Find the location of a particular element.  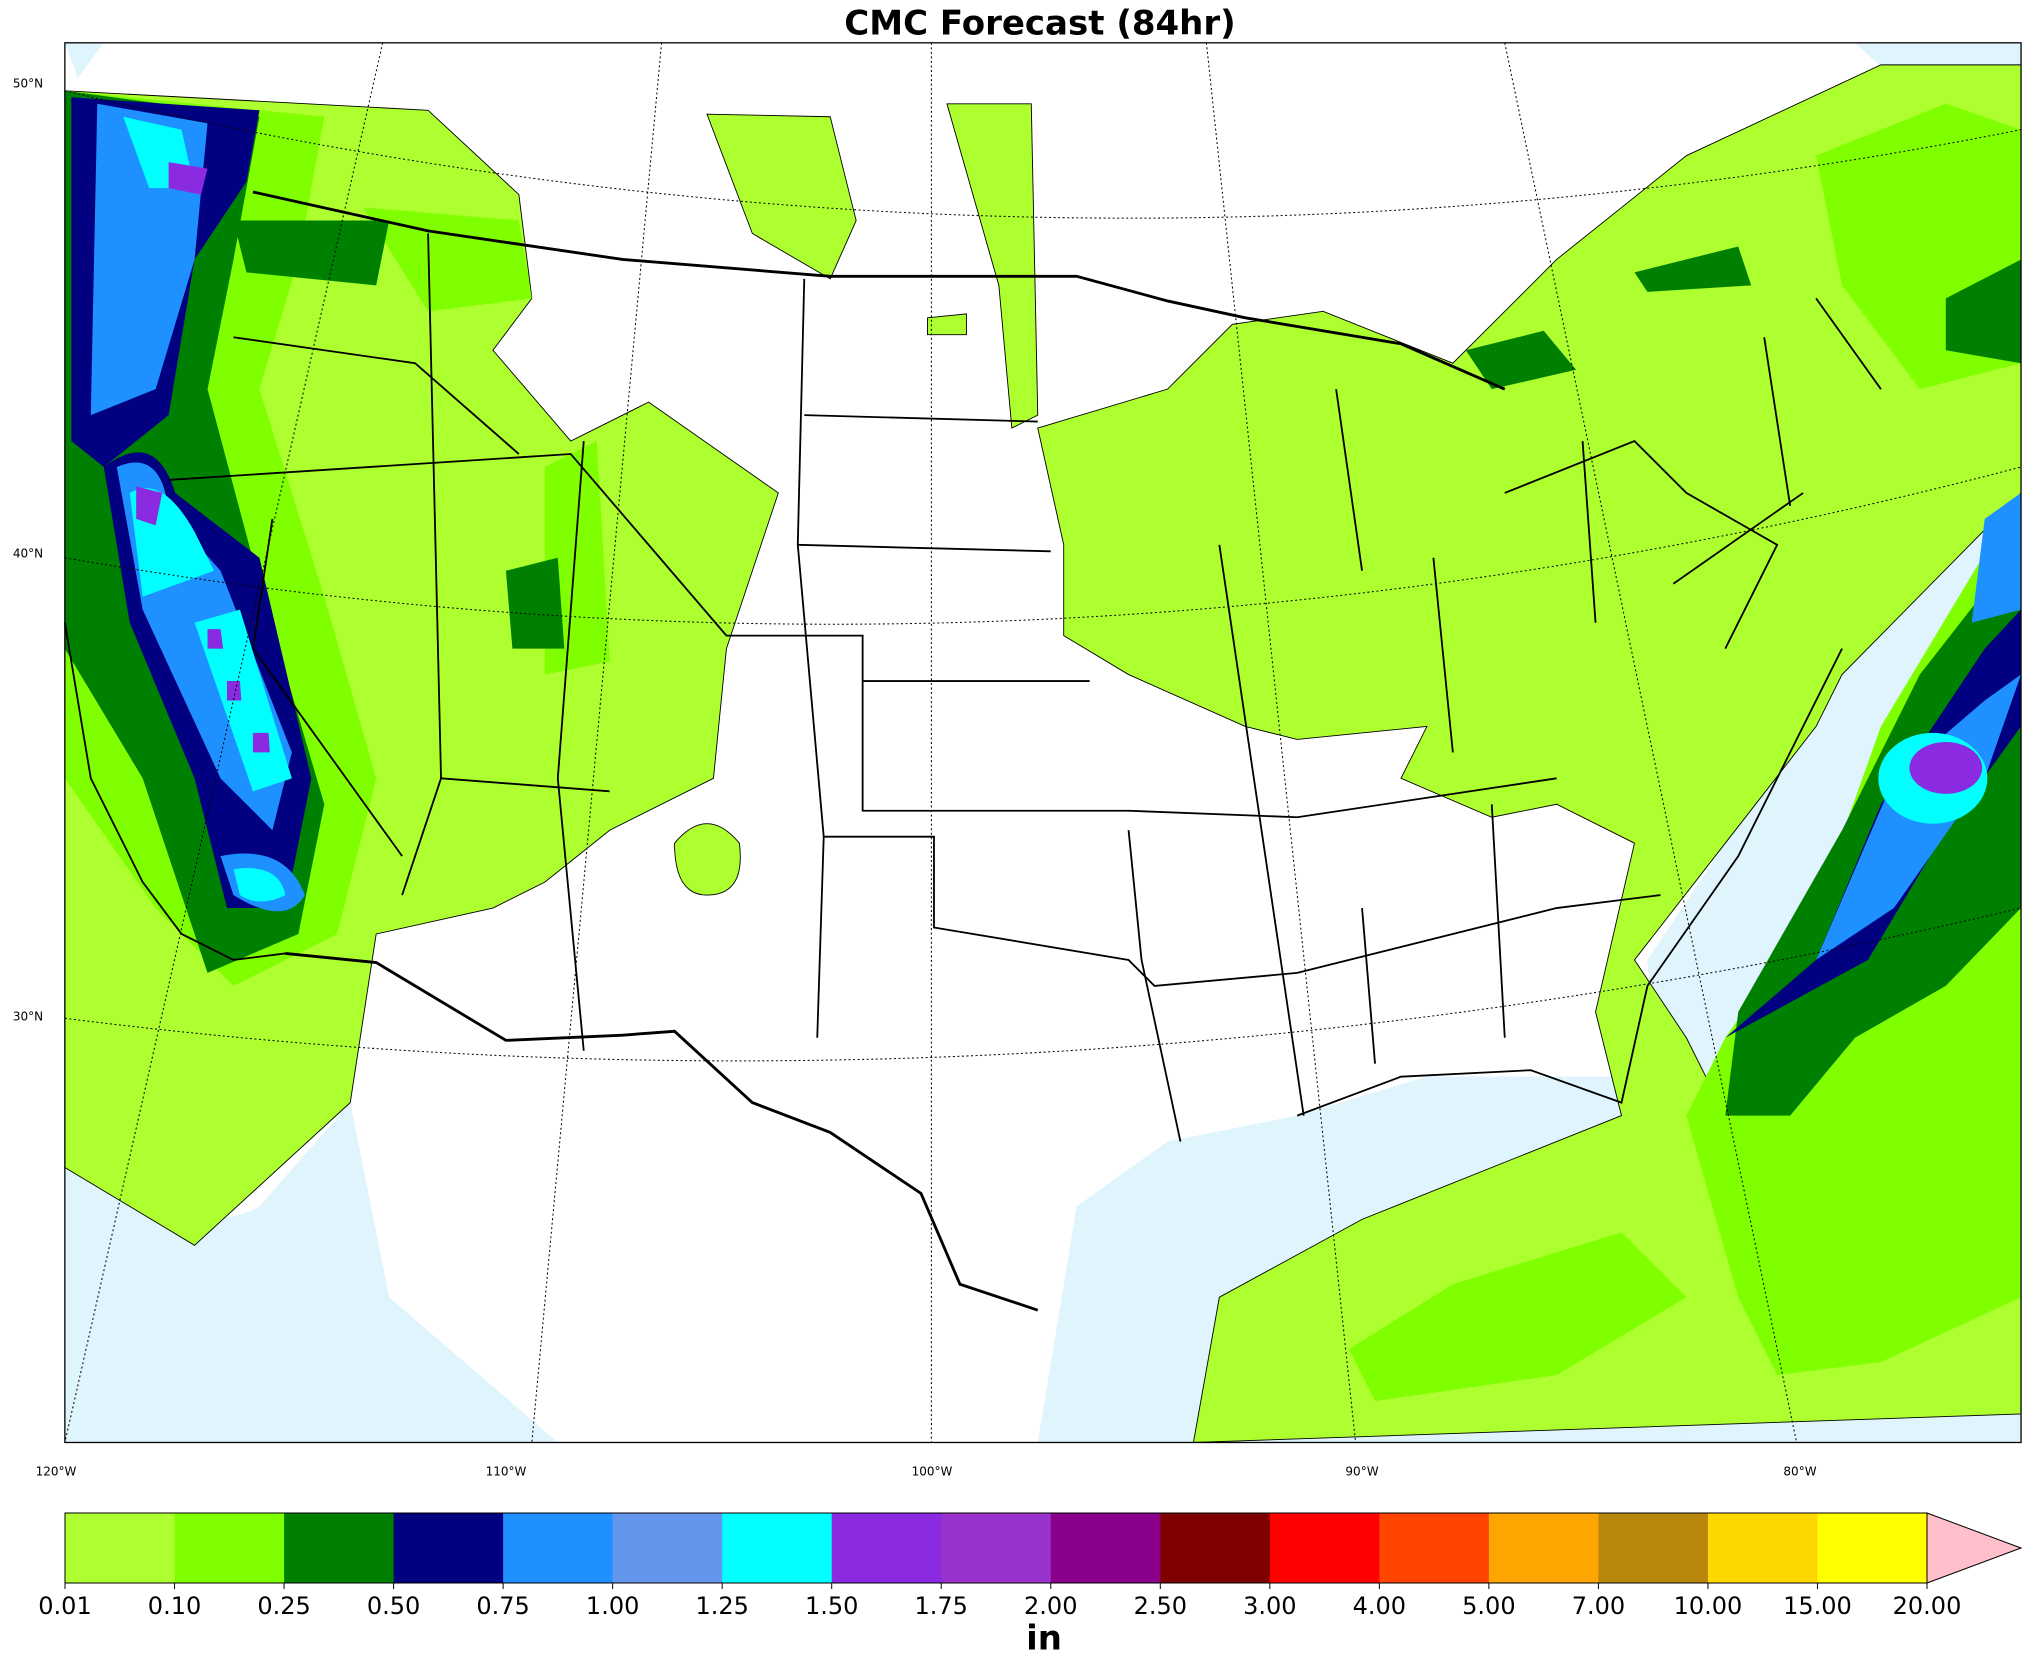

colorbar-tick-label: 0.50 is located at coordinates (393, 1606).